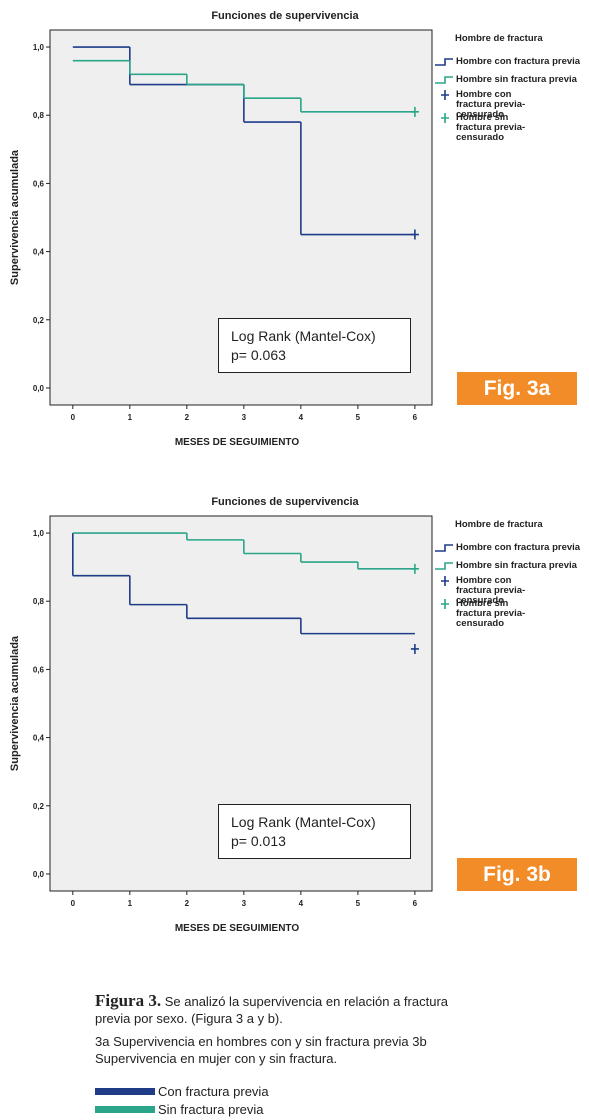 The image size is (589, 1120). I want to click on caption-label: Figura 3., so click(128, 1000).